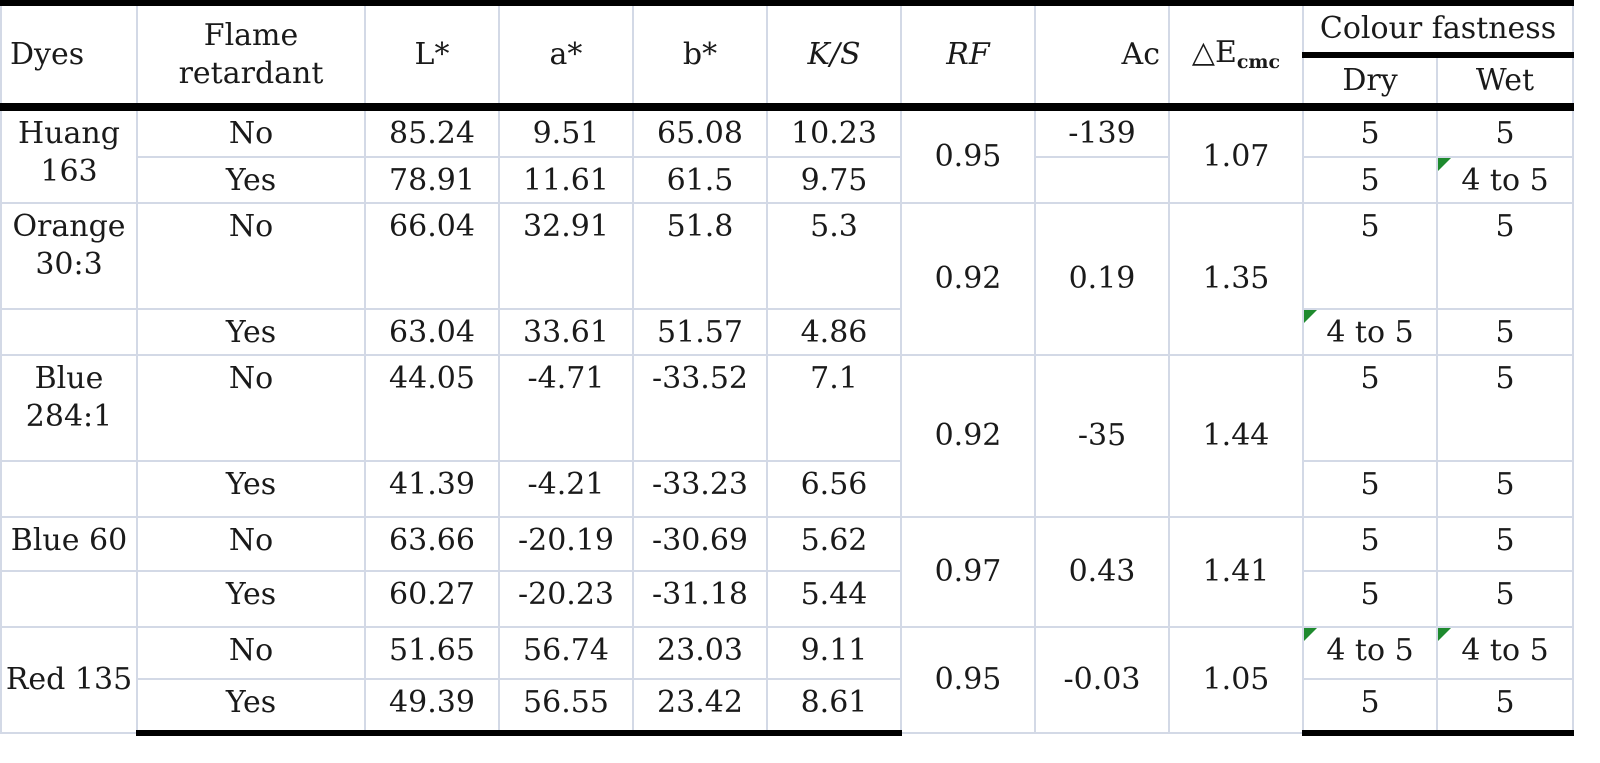 The image size is (1600, 763). I want to click on a-star-cell: -4.21, so click(566, 489).